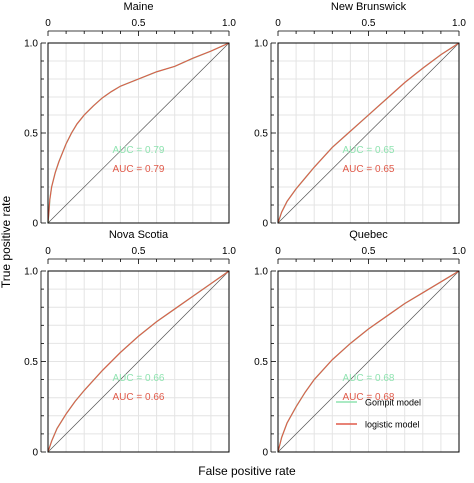  Describe the element at coordinates (369, 150) in the screenshot. I see `auc-gompit-label: AUC = 0.65` at that location.